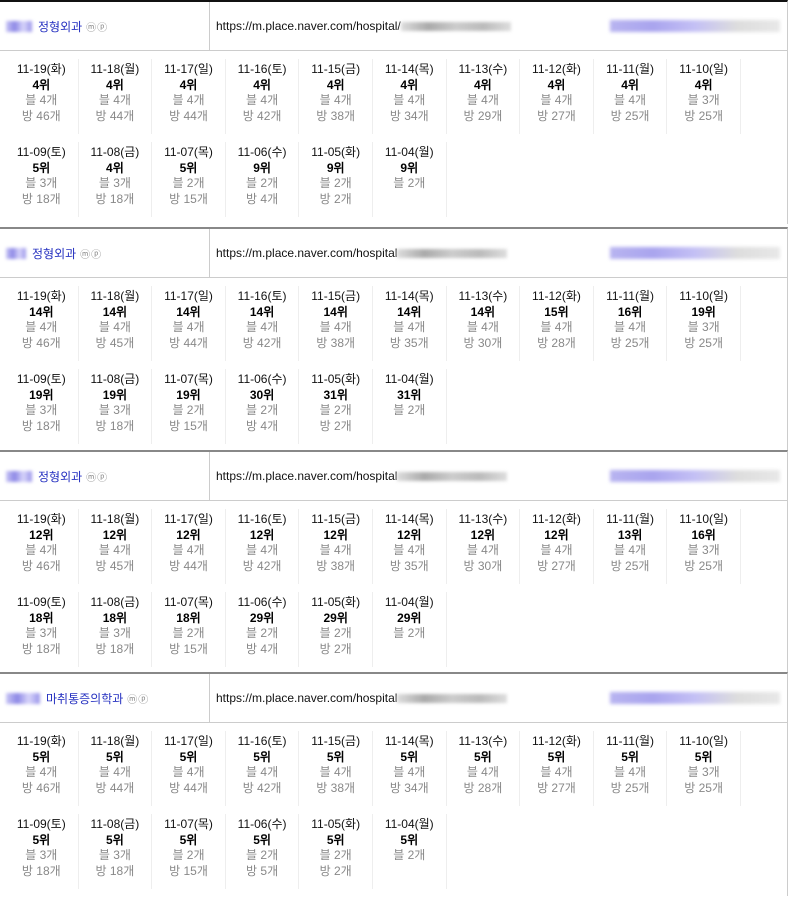  What do you see at coordinates (262, 167) in the screenshot?
I see `rank-value: 9위` at bounding box center [262, 167].